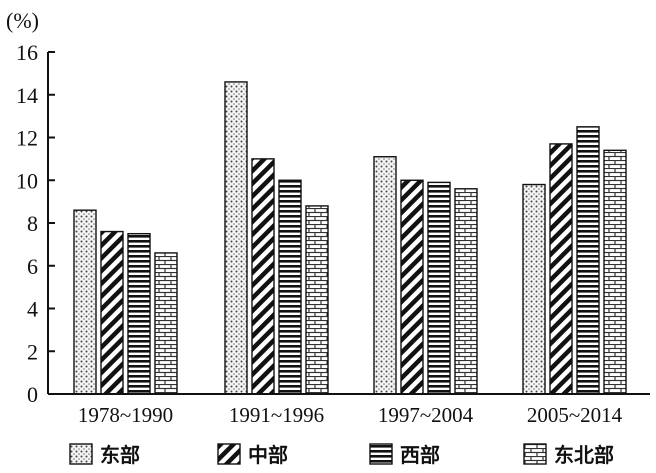  What do you see at coordinates (276, 415) in the screenshot?
I see `x-category-label: 1991~1996` at bounding box center [276, 415].